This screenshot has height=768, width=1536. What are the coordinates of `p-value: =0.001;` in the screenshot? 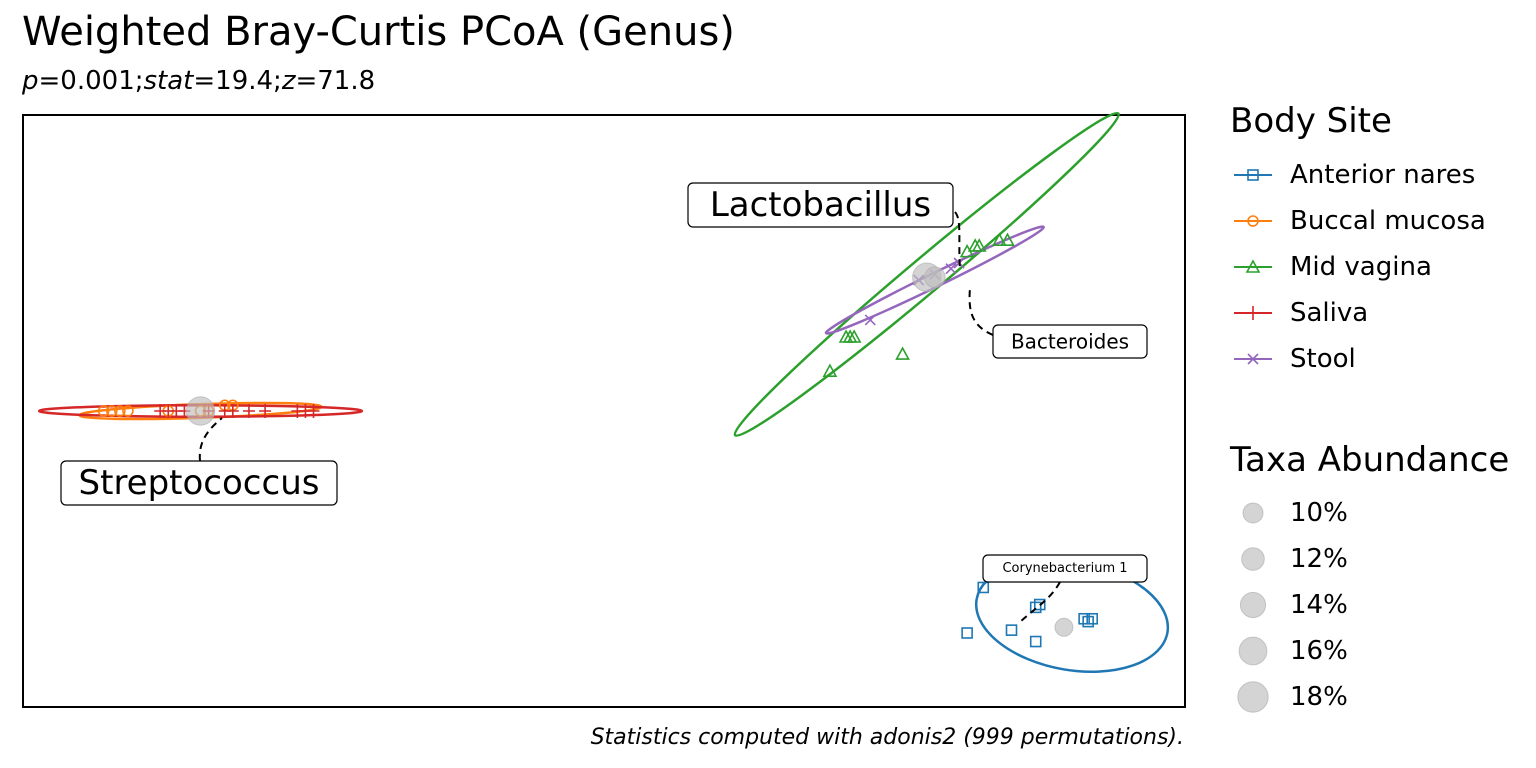 It's located at (91, 81).